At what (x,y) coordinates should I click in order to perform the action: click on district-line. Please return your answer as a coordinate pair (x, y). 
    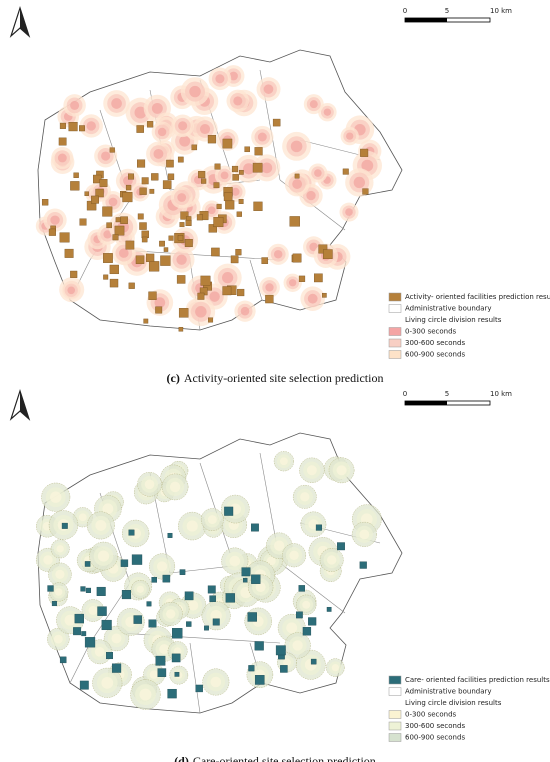
    Looking at the image, I should click on (80, 663).